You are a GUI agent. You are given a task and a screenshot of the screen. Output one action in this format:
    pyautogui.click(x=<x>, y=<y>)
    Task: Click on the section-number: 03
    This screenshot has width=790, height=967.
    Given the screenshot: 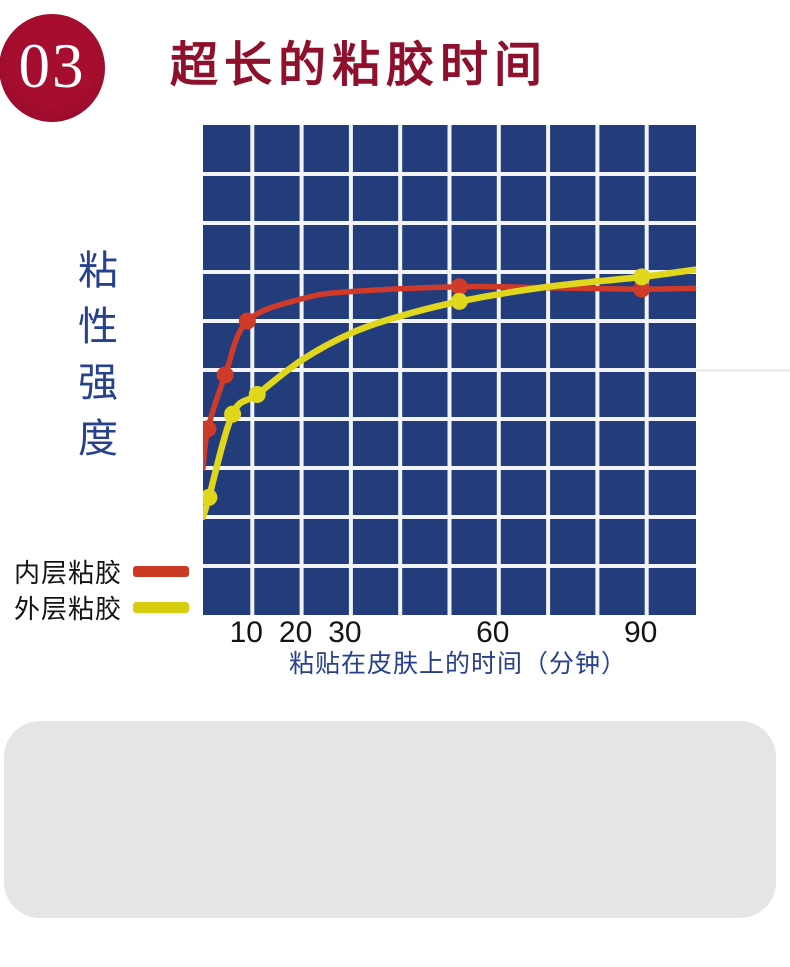 What is the action you would take?
    pyautogui.click(x=52, y=65)
    